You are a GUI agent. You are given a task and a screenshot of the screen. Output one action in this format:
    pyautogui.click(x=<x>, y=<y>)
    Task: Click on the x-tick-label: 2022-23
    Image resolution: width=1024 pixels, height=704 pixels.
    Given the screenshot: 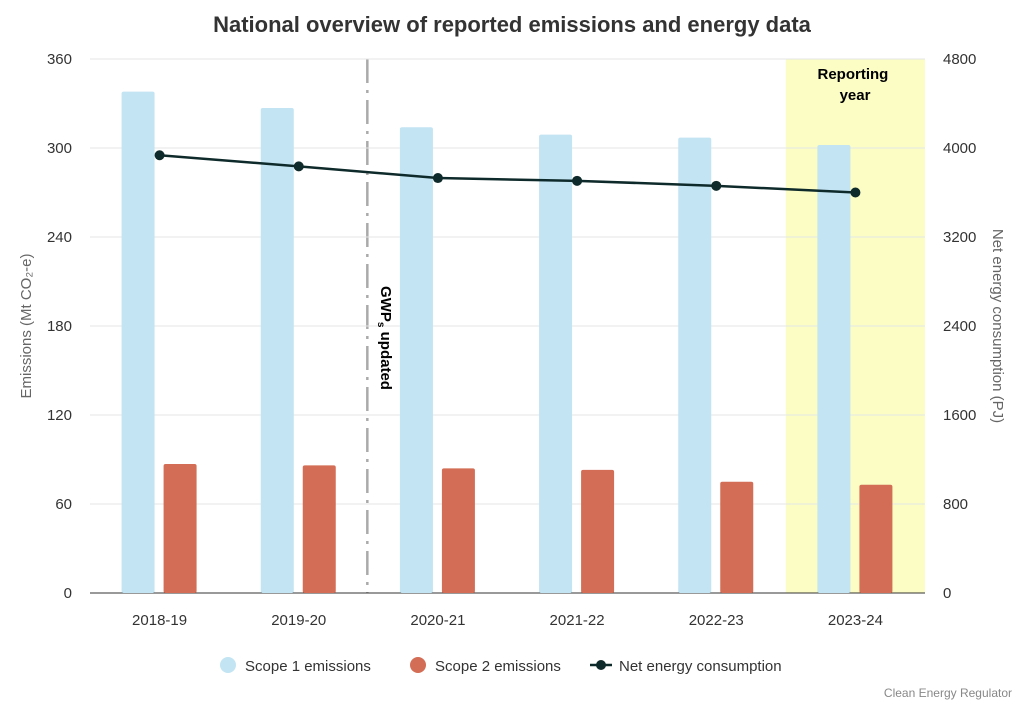 What is the action you would take?
    pyautogui.click(x=716, y=620)
    